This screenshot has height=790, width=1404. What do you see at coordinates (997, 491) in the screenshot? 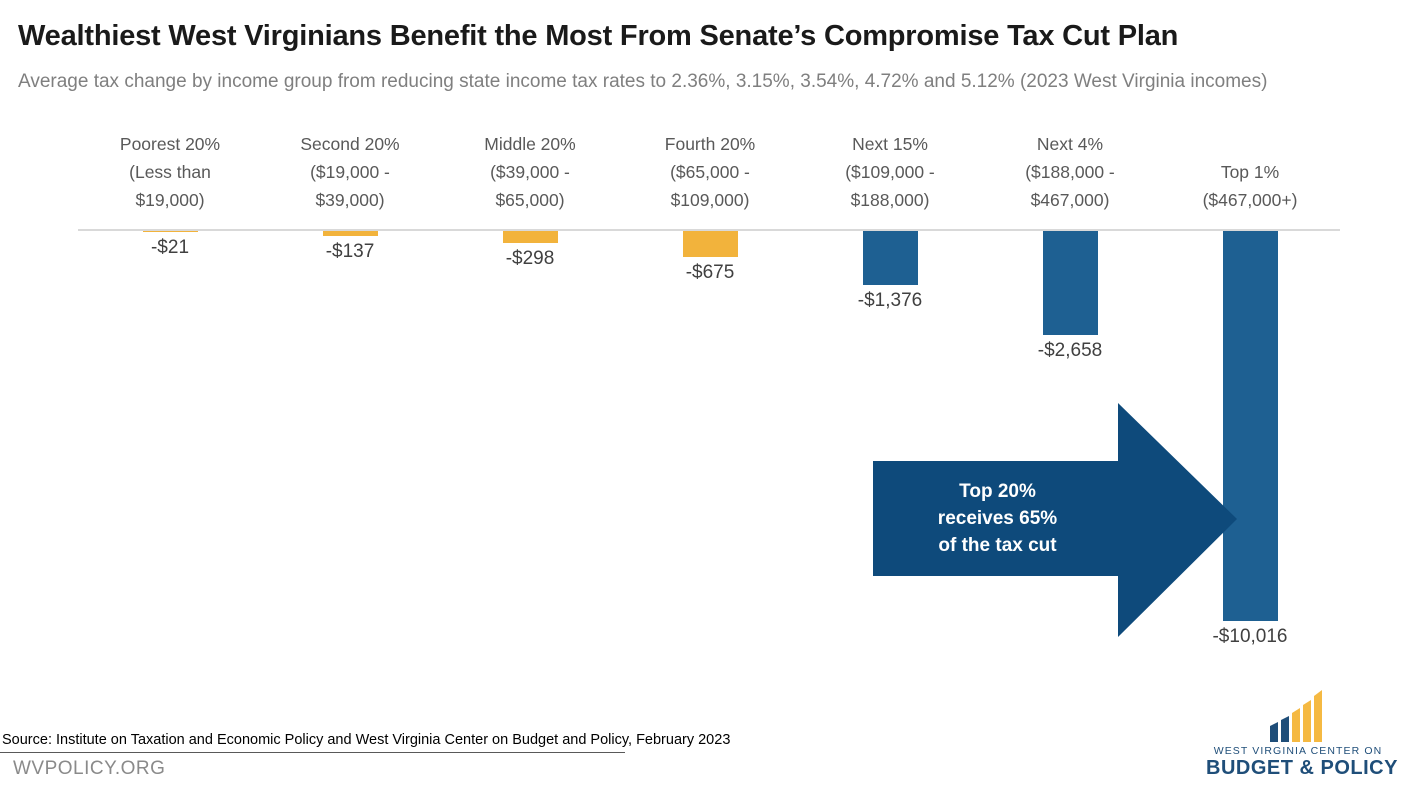
I see `arrow-annotation-line: Top 20%` at bounding box center [997, 491].